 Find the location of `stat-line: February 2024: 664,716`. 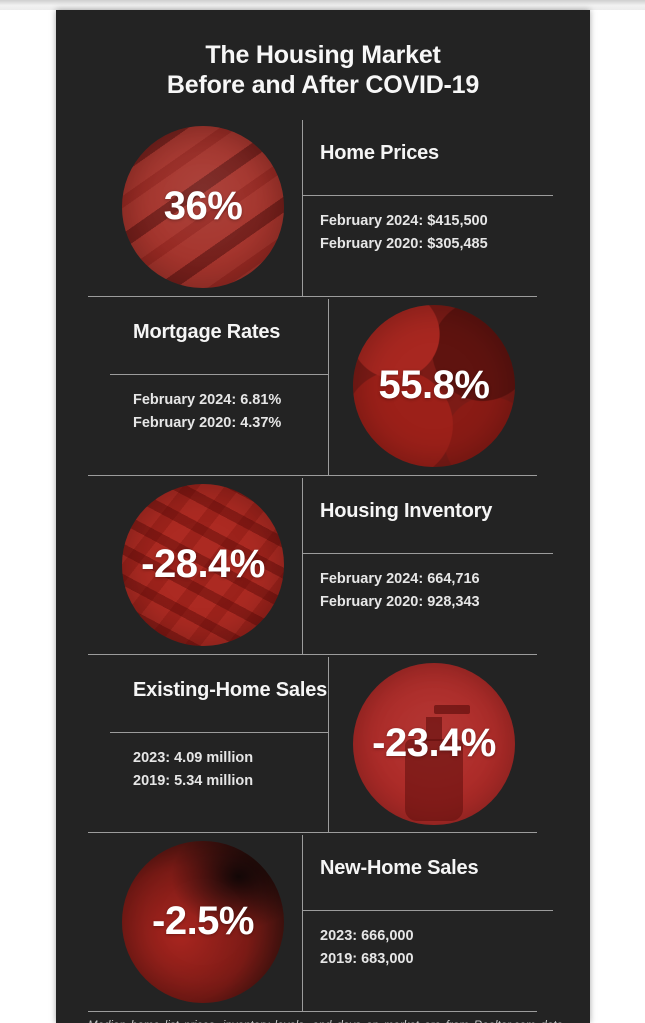

stat-line: February 2024: 664,716 is located at coordinates (400, 578).